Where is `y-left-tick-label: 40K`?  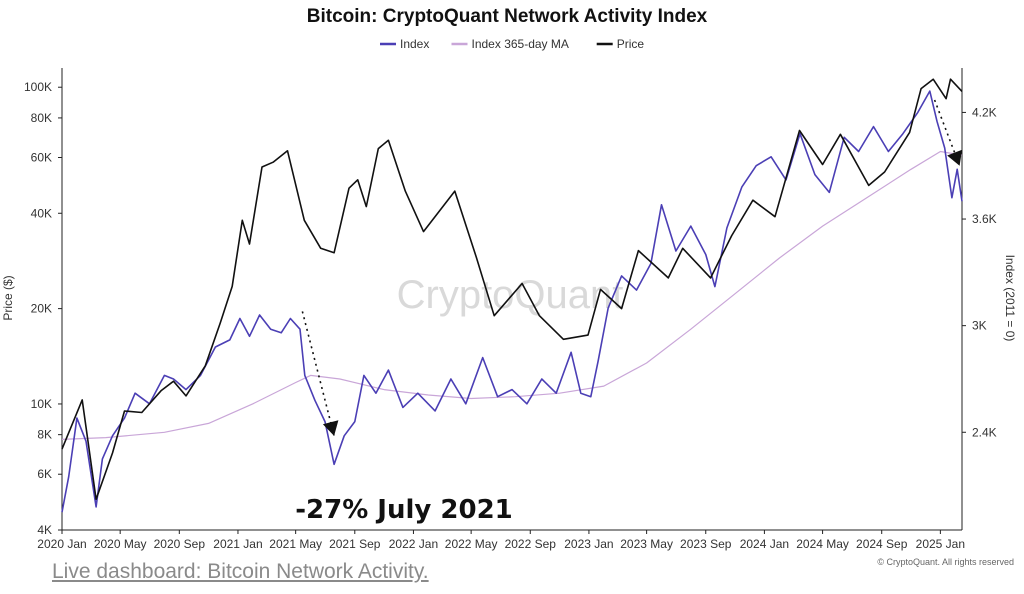
y-left-tick-label: 40K is located at coordinates (41, 213).